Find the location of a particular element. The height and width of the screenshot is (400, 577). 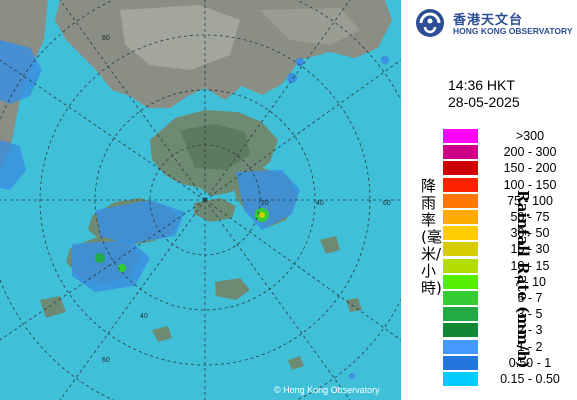

rain-core-yellow is located at coordinates (262, 215).